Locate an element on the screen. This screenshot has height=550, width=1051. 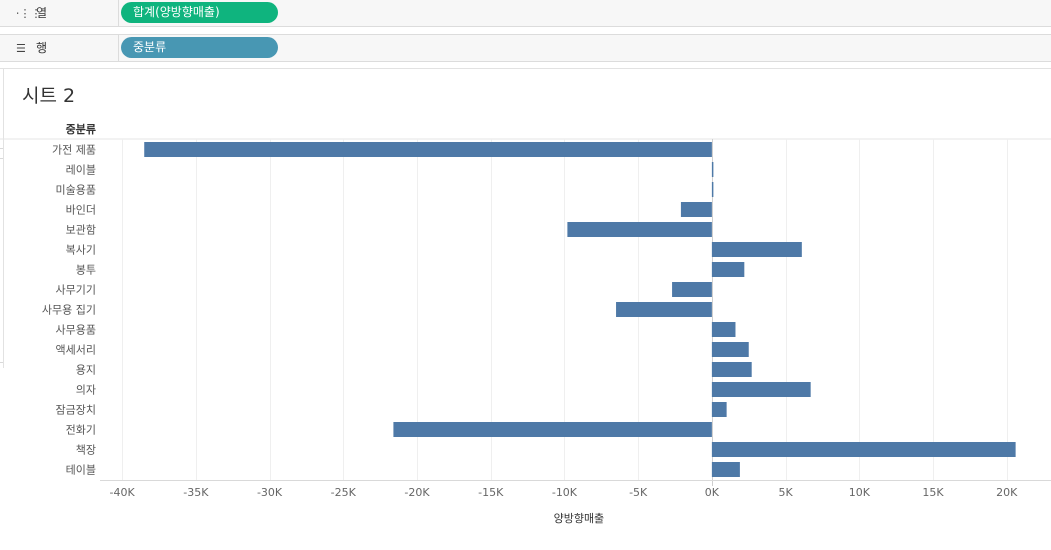
left-panel-edge is located at coordinates (2, 218).